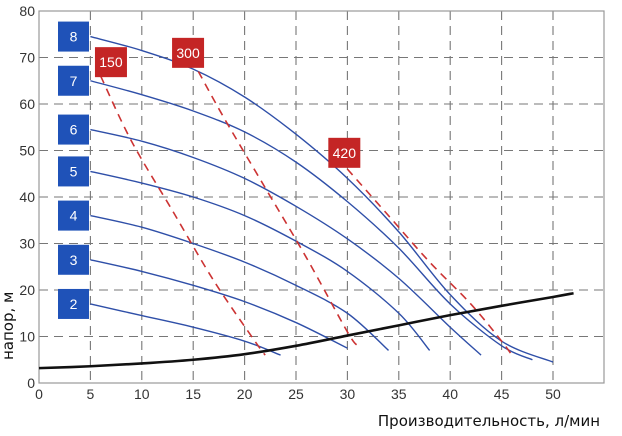 Image resolution: width=622 pixels, height=436 pixels. What do you see at coordinates (27, 244) in the screenshot?
I see `y-tick-label: 30` at bounding box center [27, 244].